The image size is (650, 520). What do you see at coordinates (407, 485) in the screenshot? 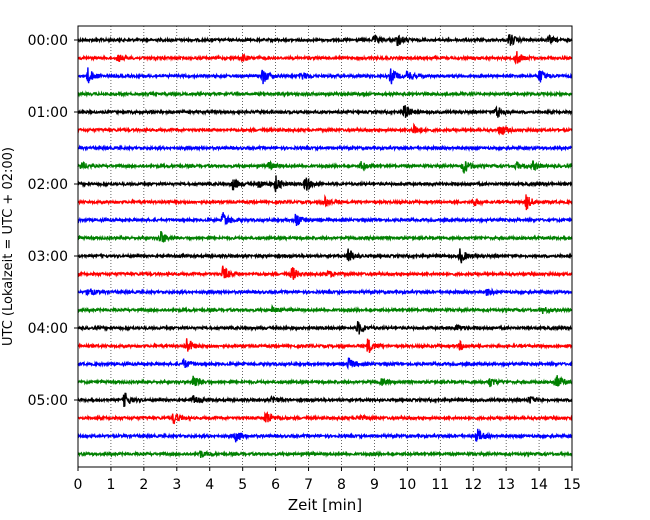
I see `x-tick-label: 10` at bounding box center [407, 485].